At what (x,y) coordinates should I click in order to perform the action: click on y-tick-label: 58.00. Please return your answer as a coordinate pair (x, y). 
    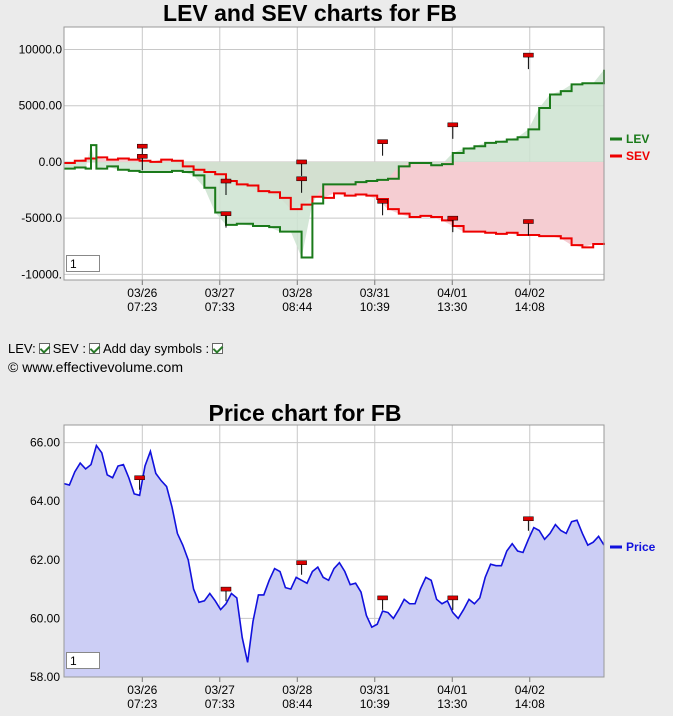
    Looking at the image, I should click on (45, 677).